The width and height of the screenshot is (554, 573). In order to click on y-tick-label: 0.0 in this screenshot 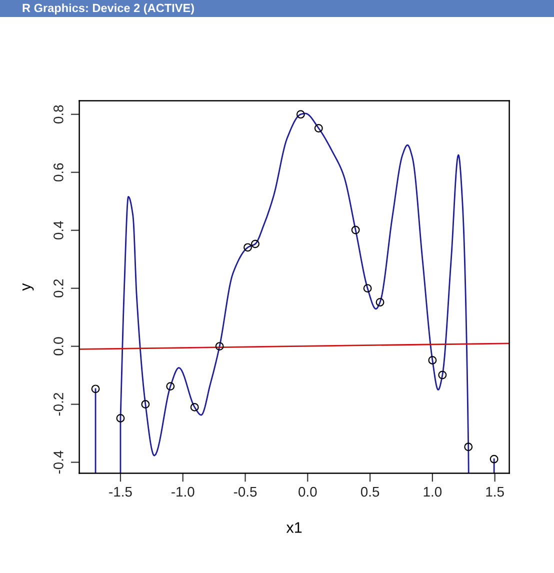, I will do `click(59, 346)`.